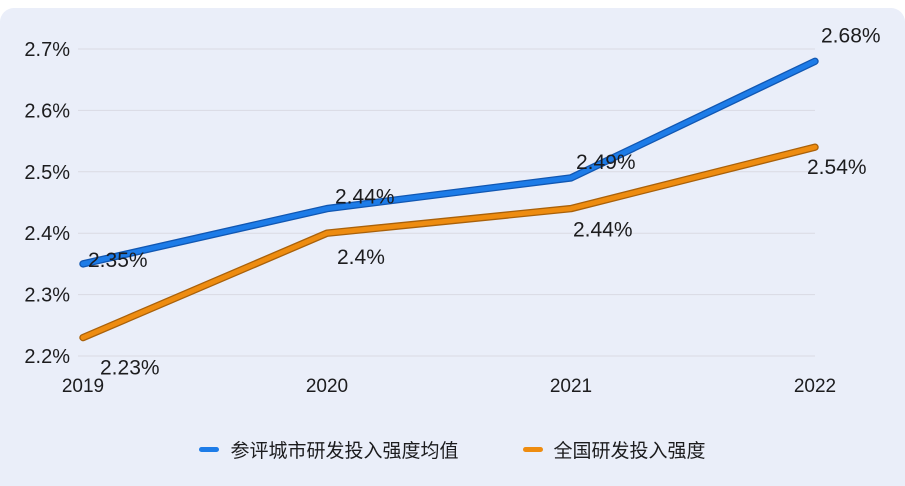 The width and height of the screenshot is (905, 486). I want to click on legend-item-1: 全国研发投入强度, so click(614, 449).